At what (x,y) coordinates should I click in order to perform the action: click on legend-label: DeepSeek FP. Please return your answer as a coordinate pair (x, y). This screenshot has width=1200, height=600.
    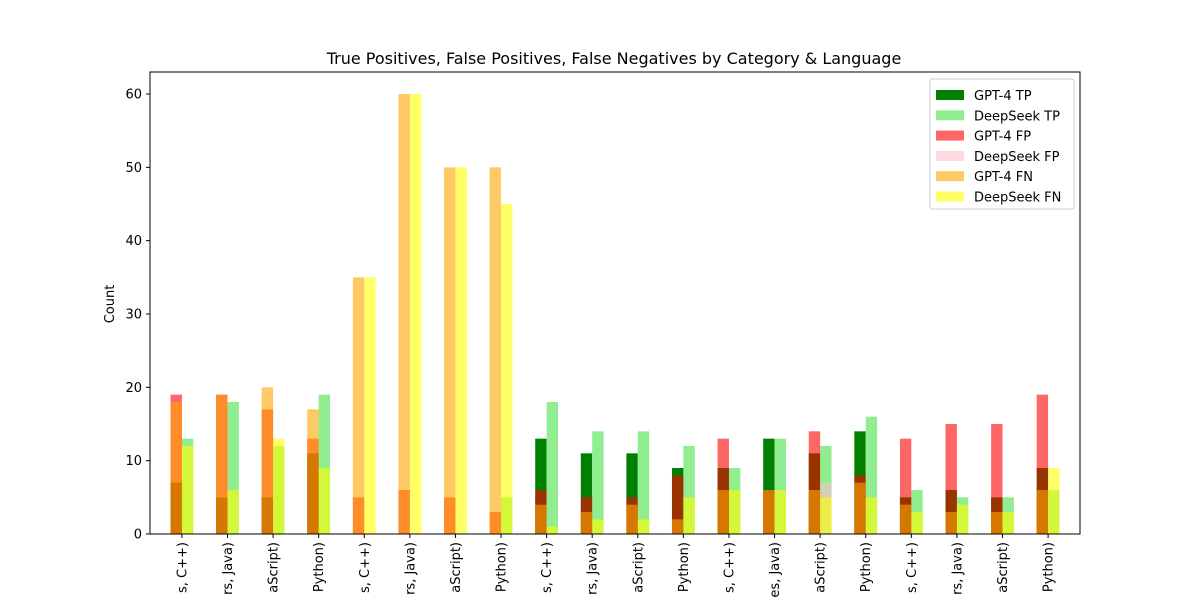
    Looking at the image, I should click on (1017, 157).